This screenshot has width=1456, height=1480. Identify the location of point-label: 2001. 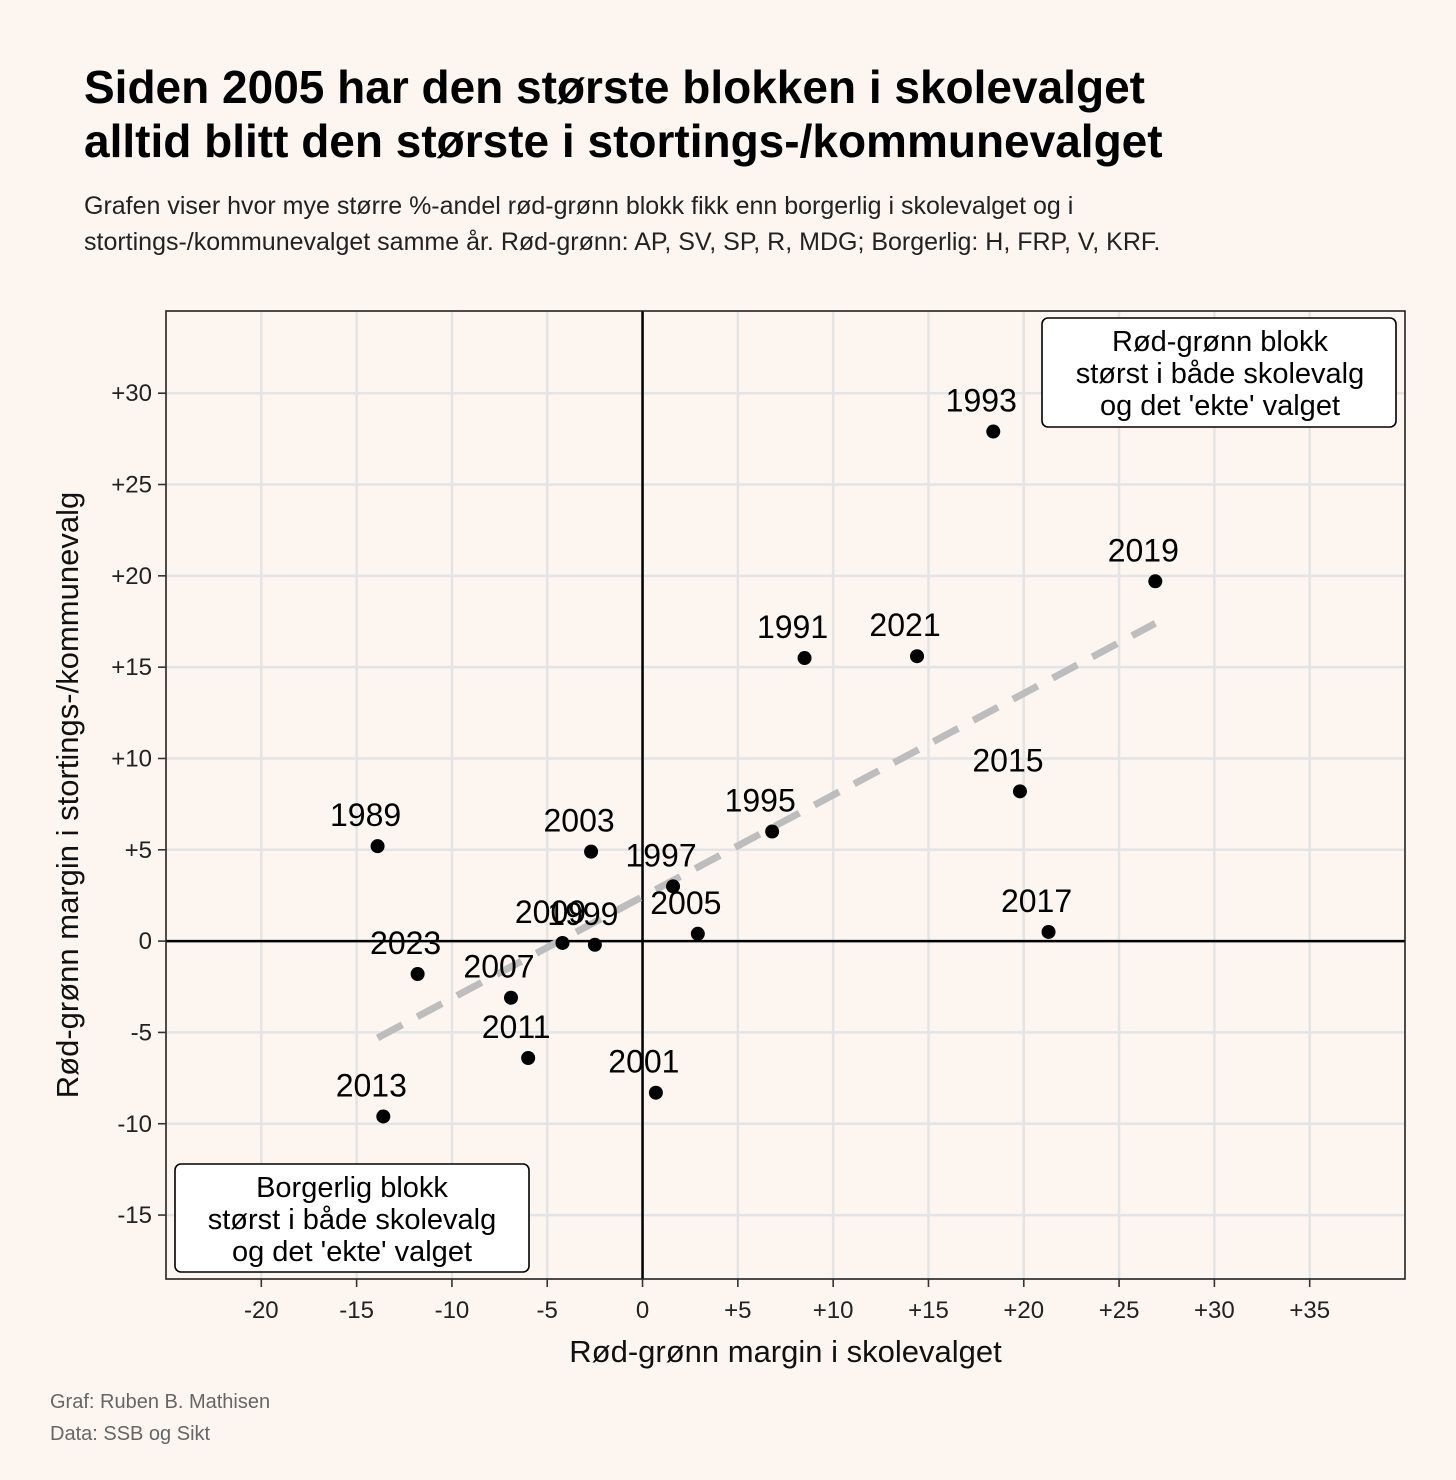
(643, 1062).